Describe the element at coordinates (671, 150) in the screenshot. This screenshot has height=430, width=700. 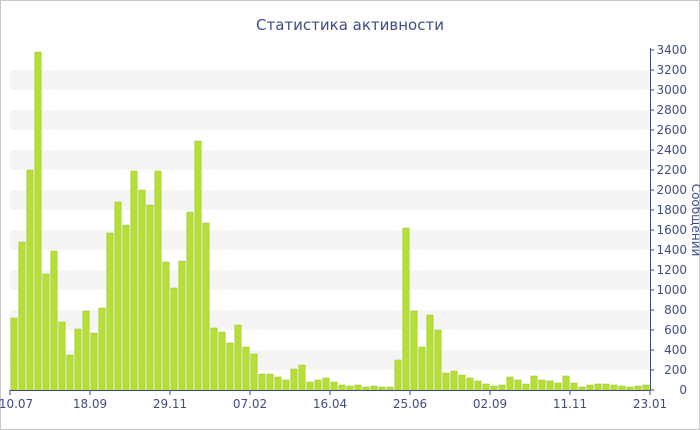
I see `y-tick-label: 2400` at that location.